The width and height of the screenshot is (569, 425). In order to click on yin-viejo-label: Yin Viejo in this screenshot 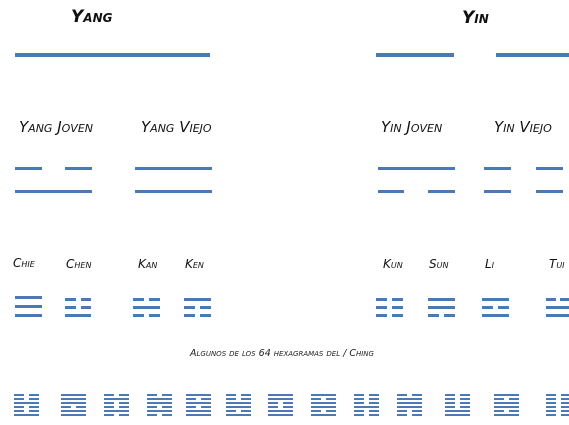, I will do `click(523, 127)`.